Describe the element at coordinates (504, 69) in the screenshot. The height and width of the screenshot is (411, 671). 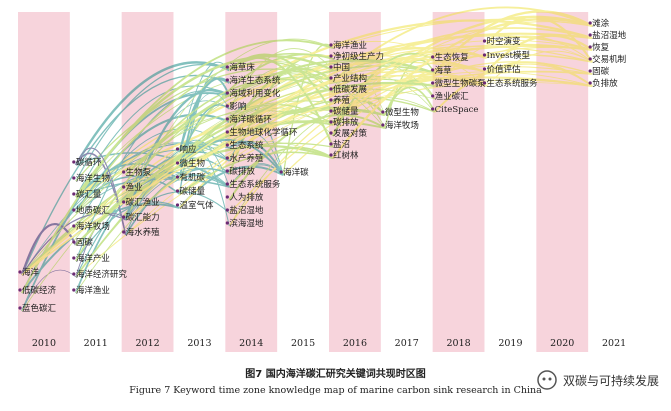
I see `keyword-label: 价值评估` at that location.